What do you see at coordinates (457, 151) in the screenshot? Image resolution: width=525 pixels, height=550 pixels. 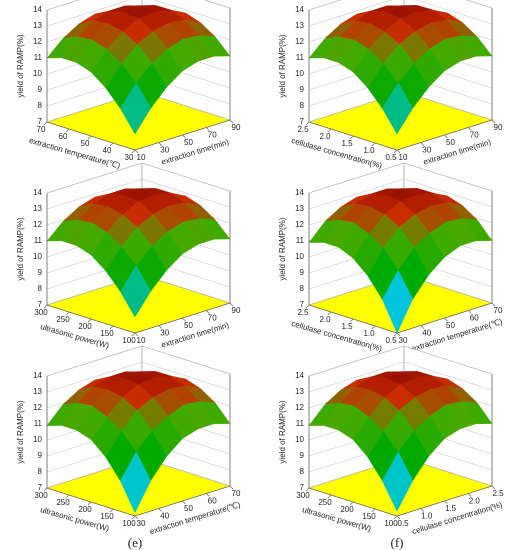 I see `x-axis-label: extraction time(min)` at bounding box center [457, 151].